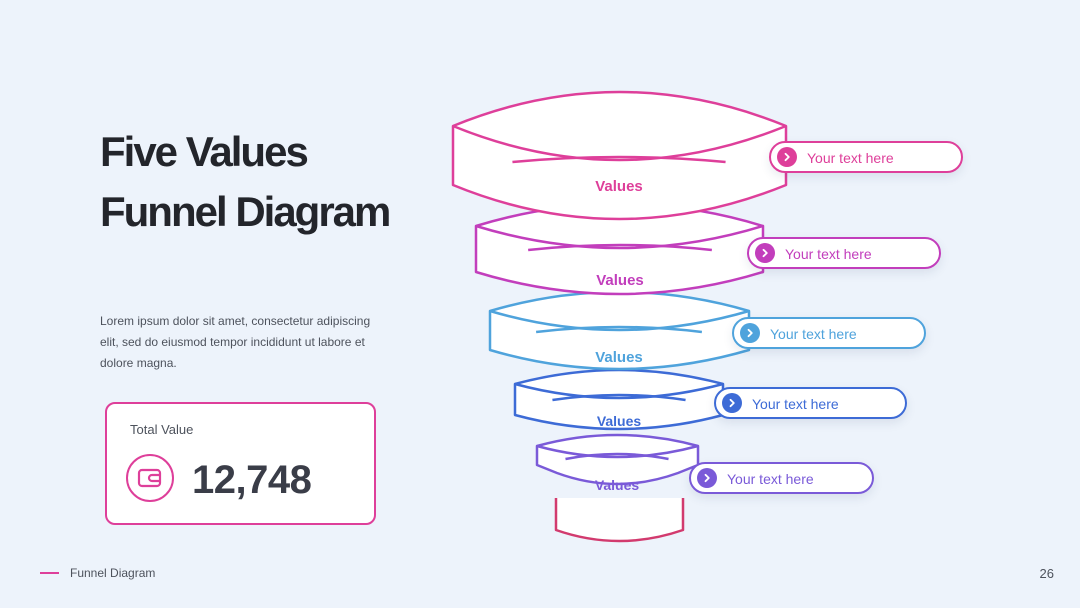  Describe the element at coordinates (162, 429) in the screenshot. I see `total-value-label: Total Value` at that location.